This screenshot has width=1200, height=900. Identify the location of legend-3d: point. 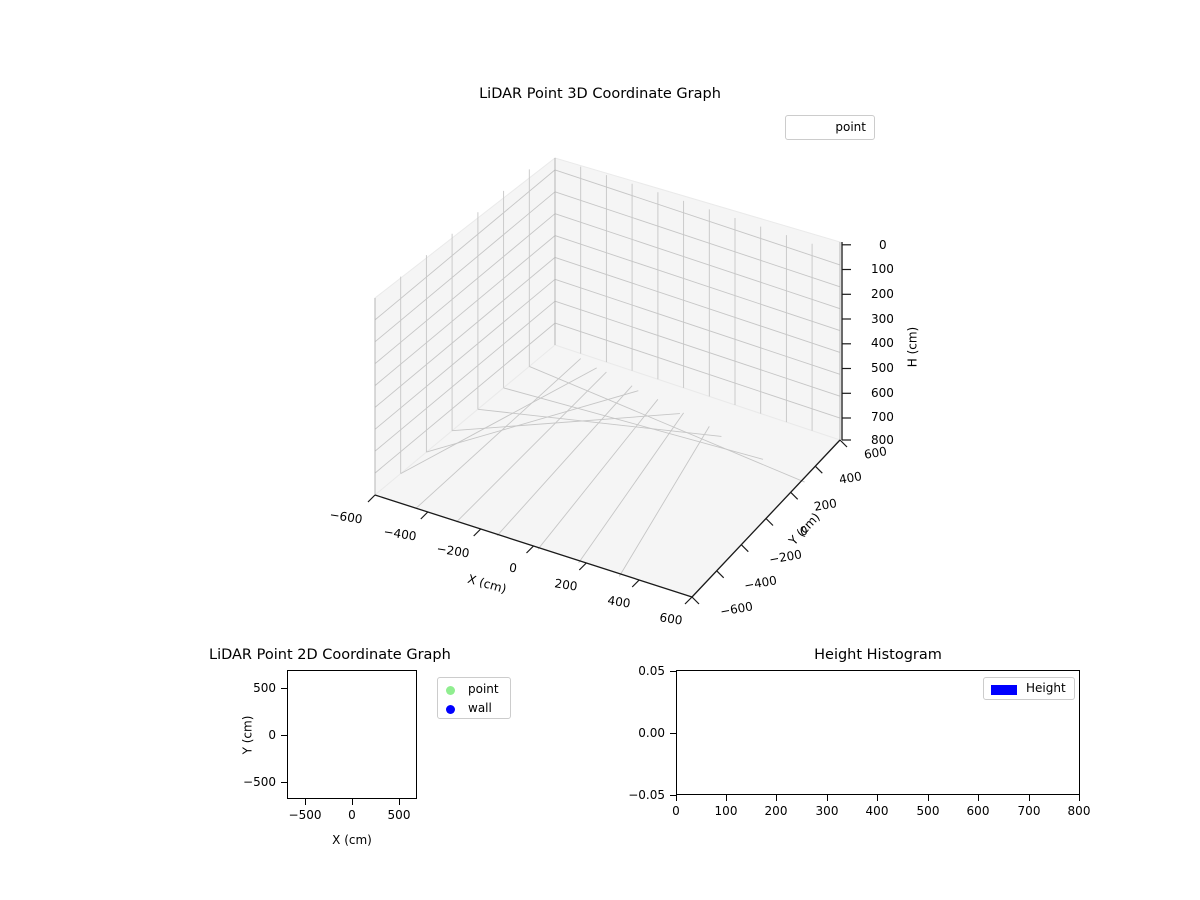
(830, 127).